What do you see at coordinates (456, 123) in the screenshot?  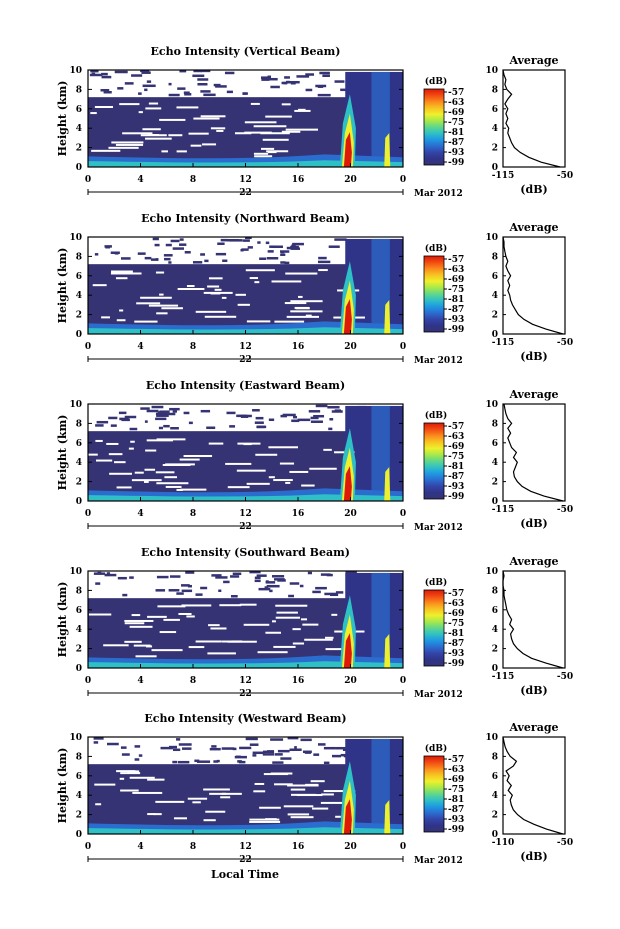 I see `colorbar-tick-label: -75` at bounding box center [456, 123].